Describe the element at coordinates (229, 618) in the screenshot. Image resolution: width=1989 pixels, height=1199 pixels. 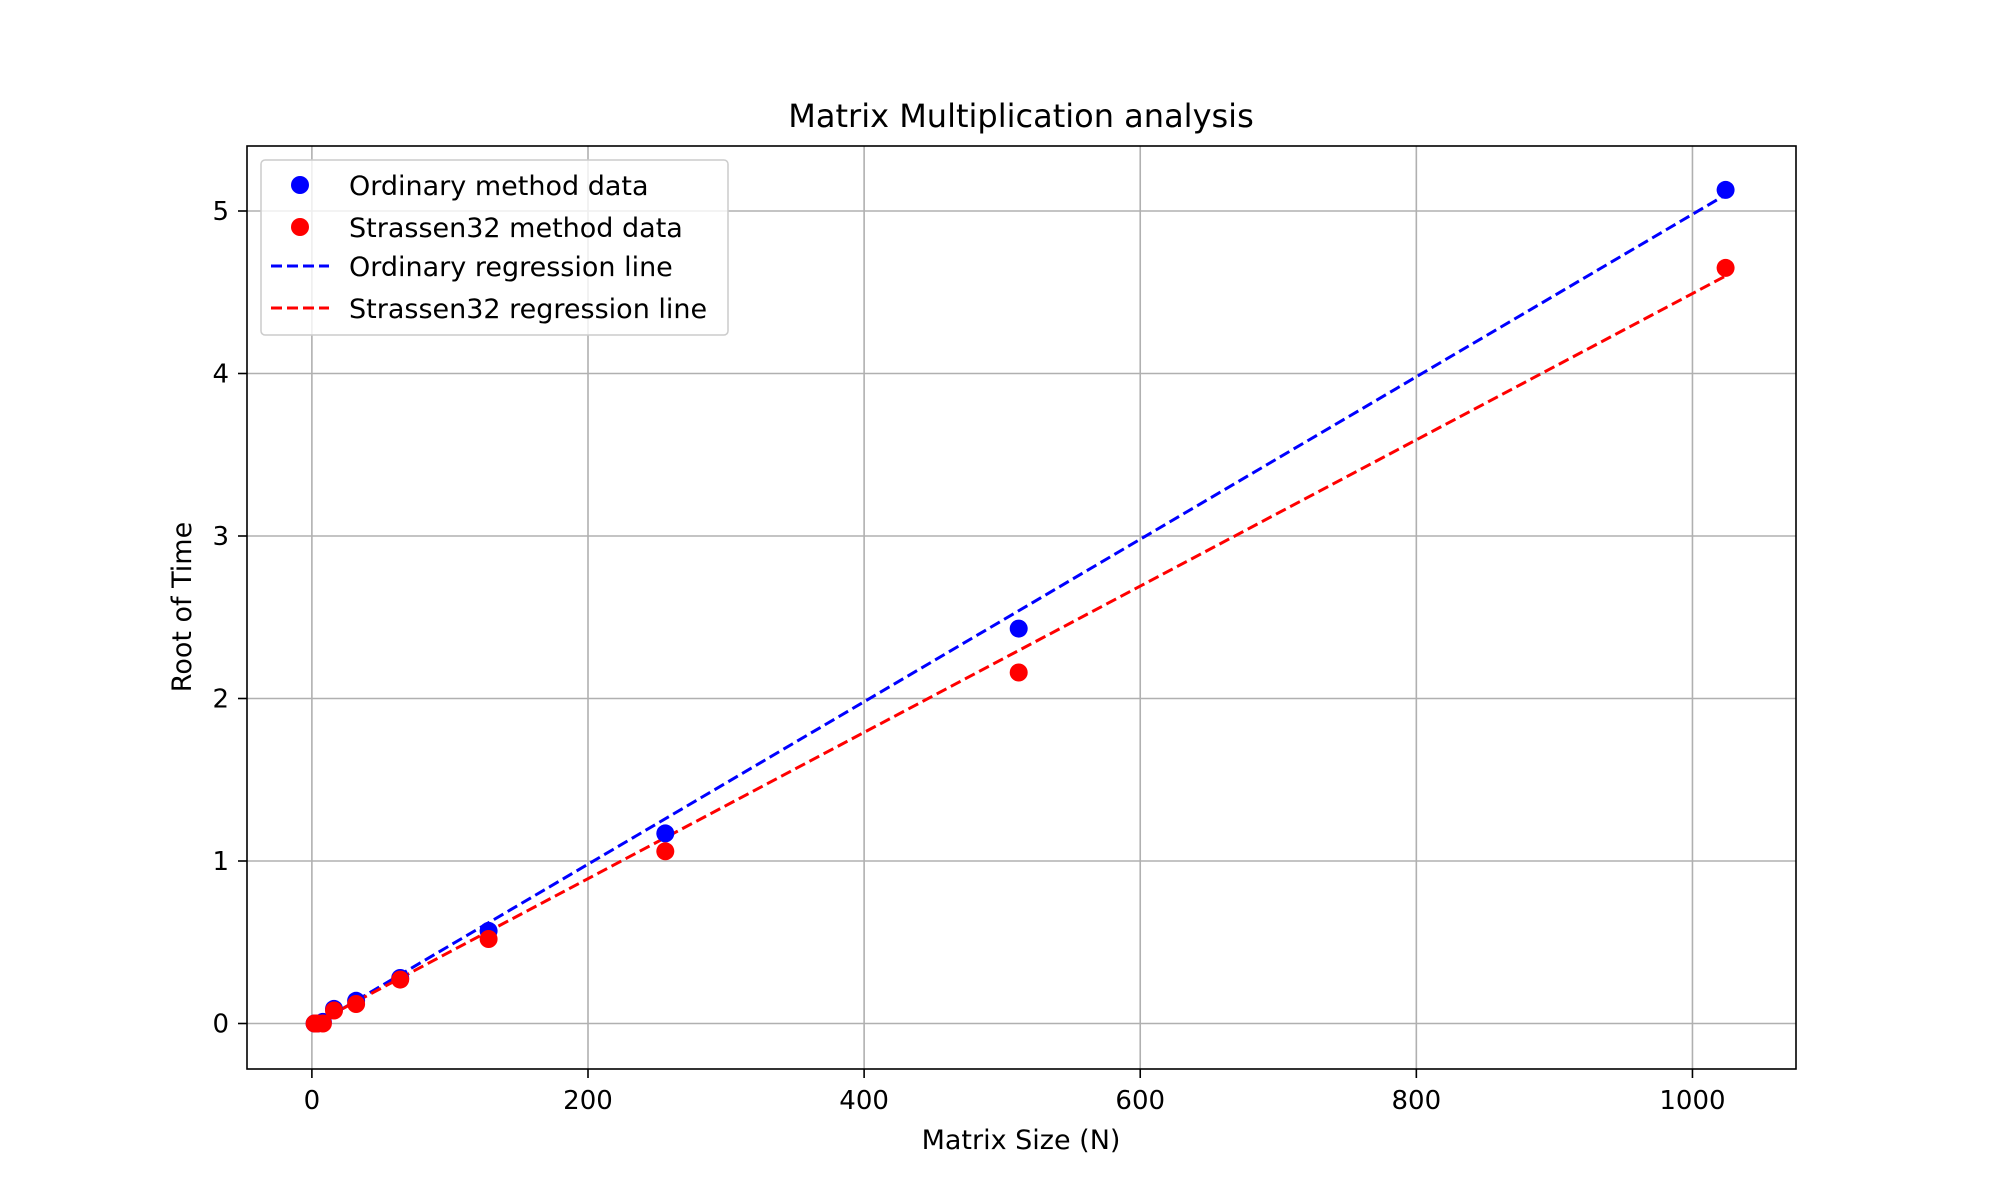
I see `y-axis-ticks: 0 1 2 3 4 5` at that location.